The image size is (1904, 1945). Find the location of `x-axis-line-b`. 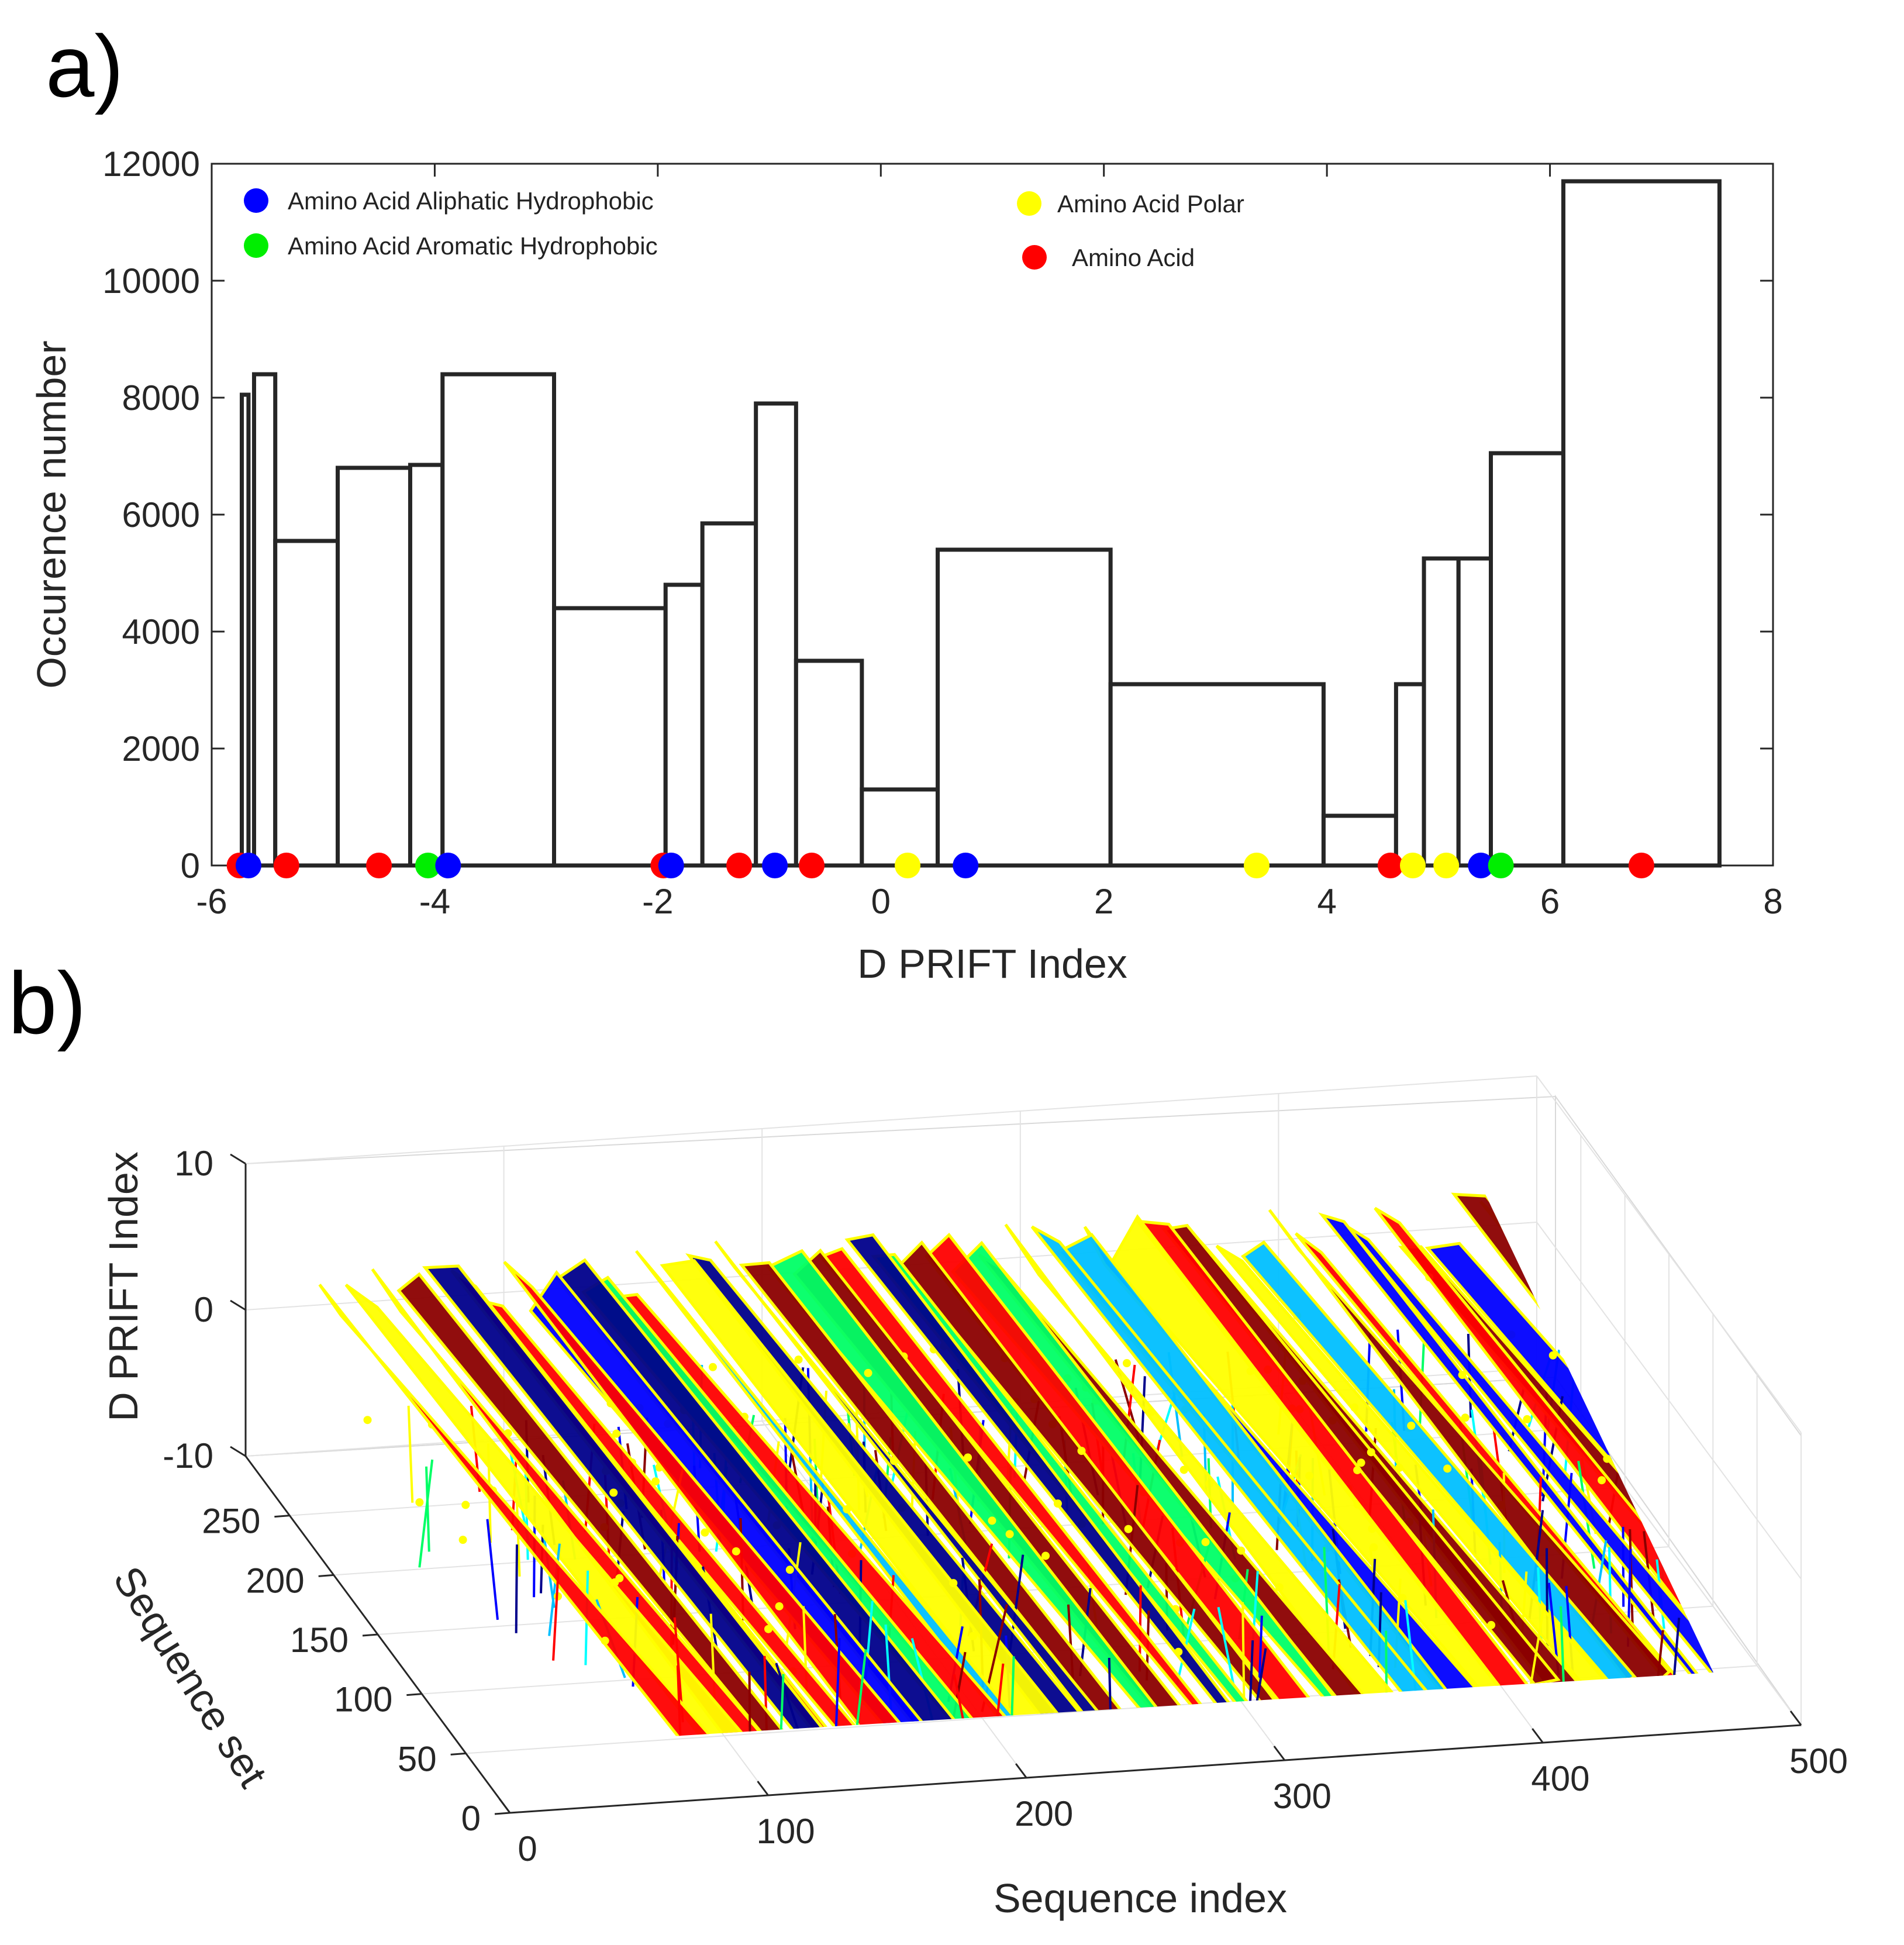

x-axis-line-b is located at coordinates (1155, 1769).